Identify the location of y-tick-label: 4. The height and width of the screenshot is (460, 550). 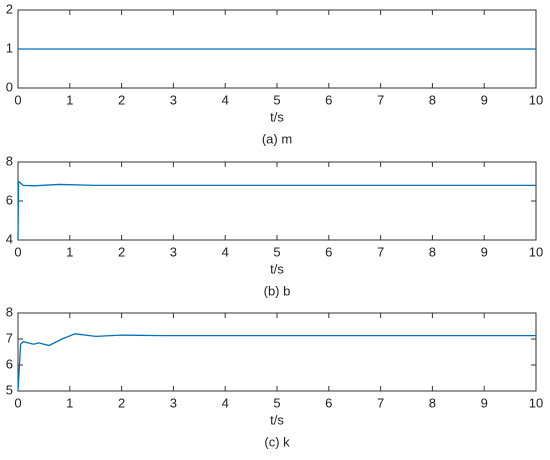
(9, 238).